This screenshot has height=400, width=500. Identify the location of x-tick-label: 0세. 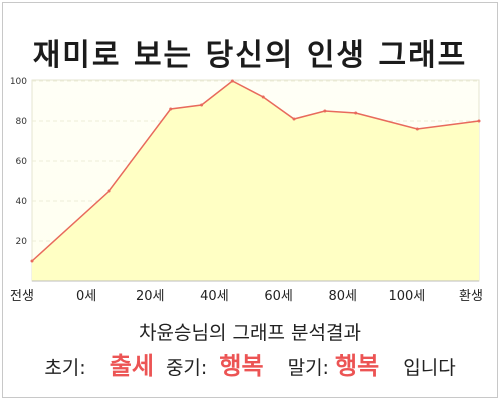
(86, 296).